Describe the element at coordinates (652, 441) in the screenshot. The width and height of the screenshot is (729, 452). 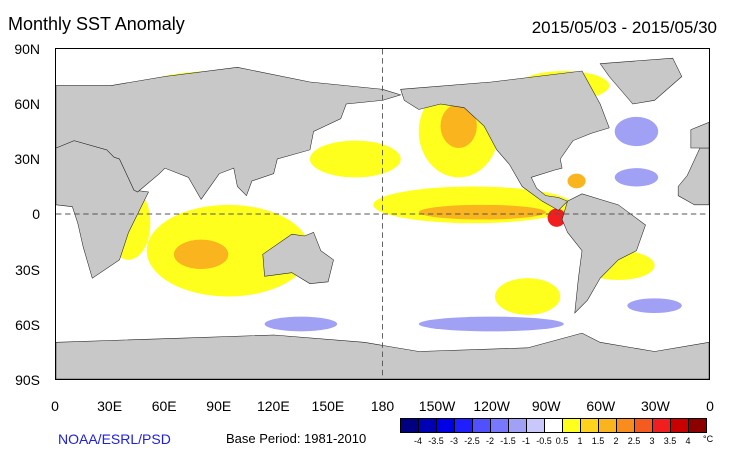
I see `colorbar-tick-label: 3` at that location.